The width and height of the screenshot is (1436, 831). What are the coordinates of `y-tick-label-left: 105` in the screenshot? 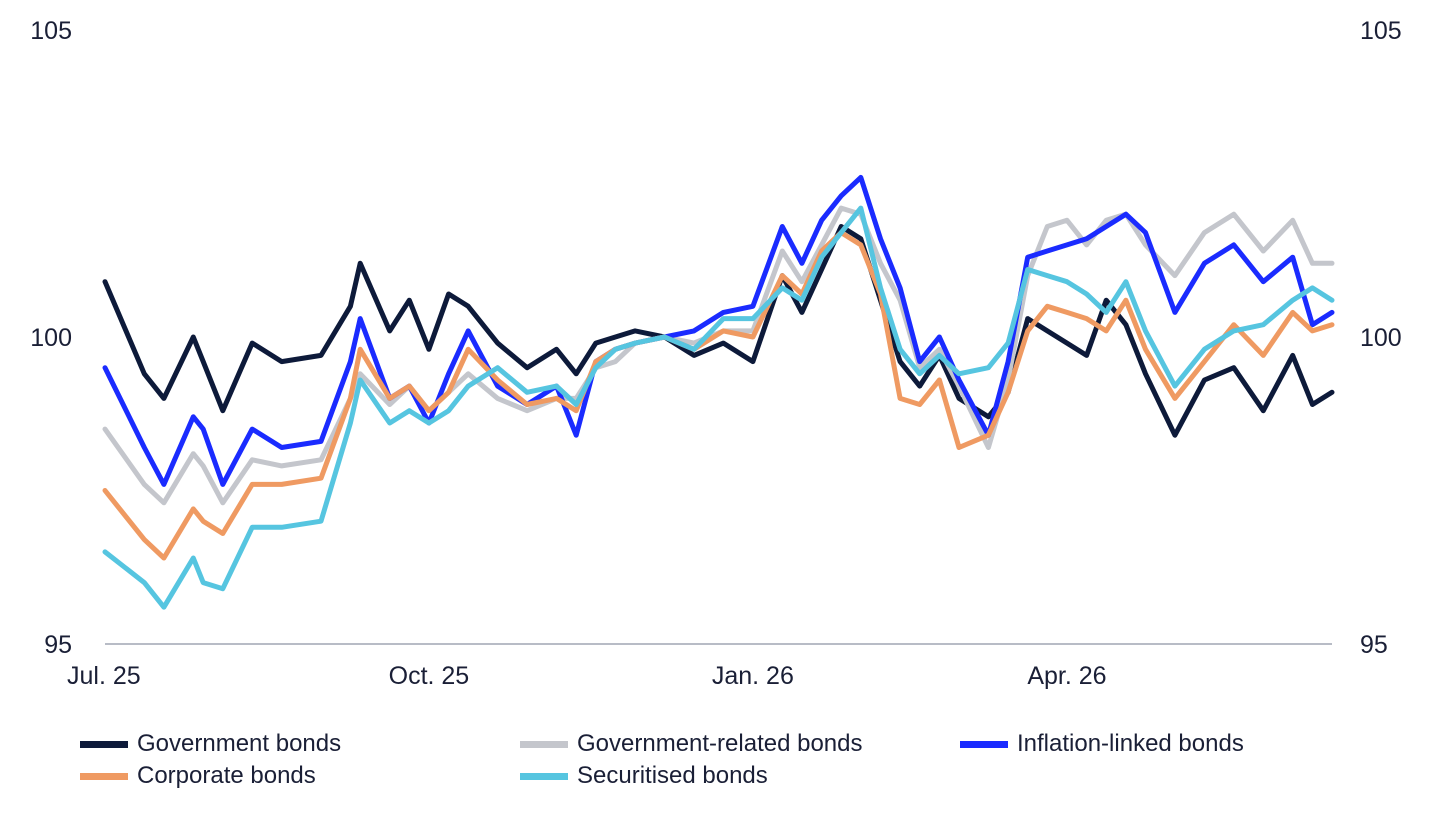 It's located at (51, 31).